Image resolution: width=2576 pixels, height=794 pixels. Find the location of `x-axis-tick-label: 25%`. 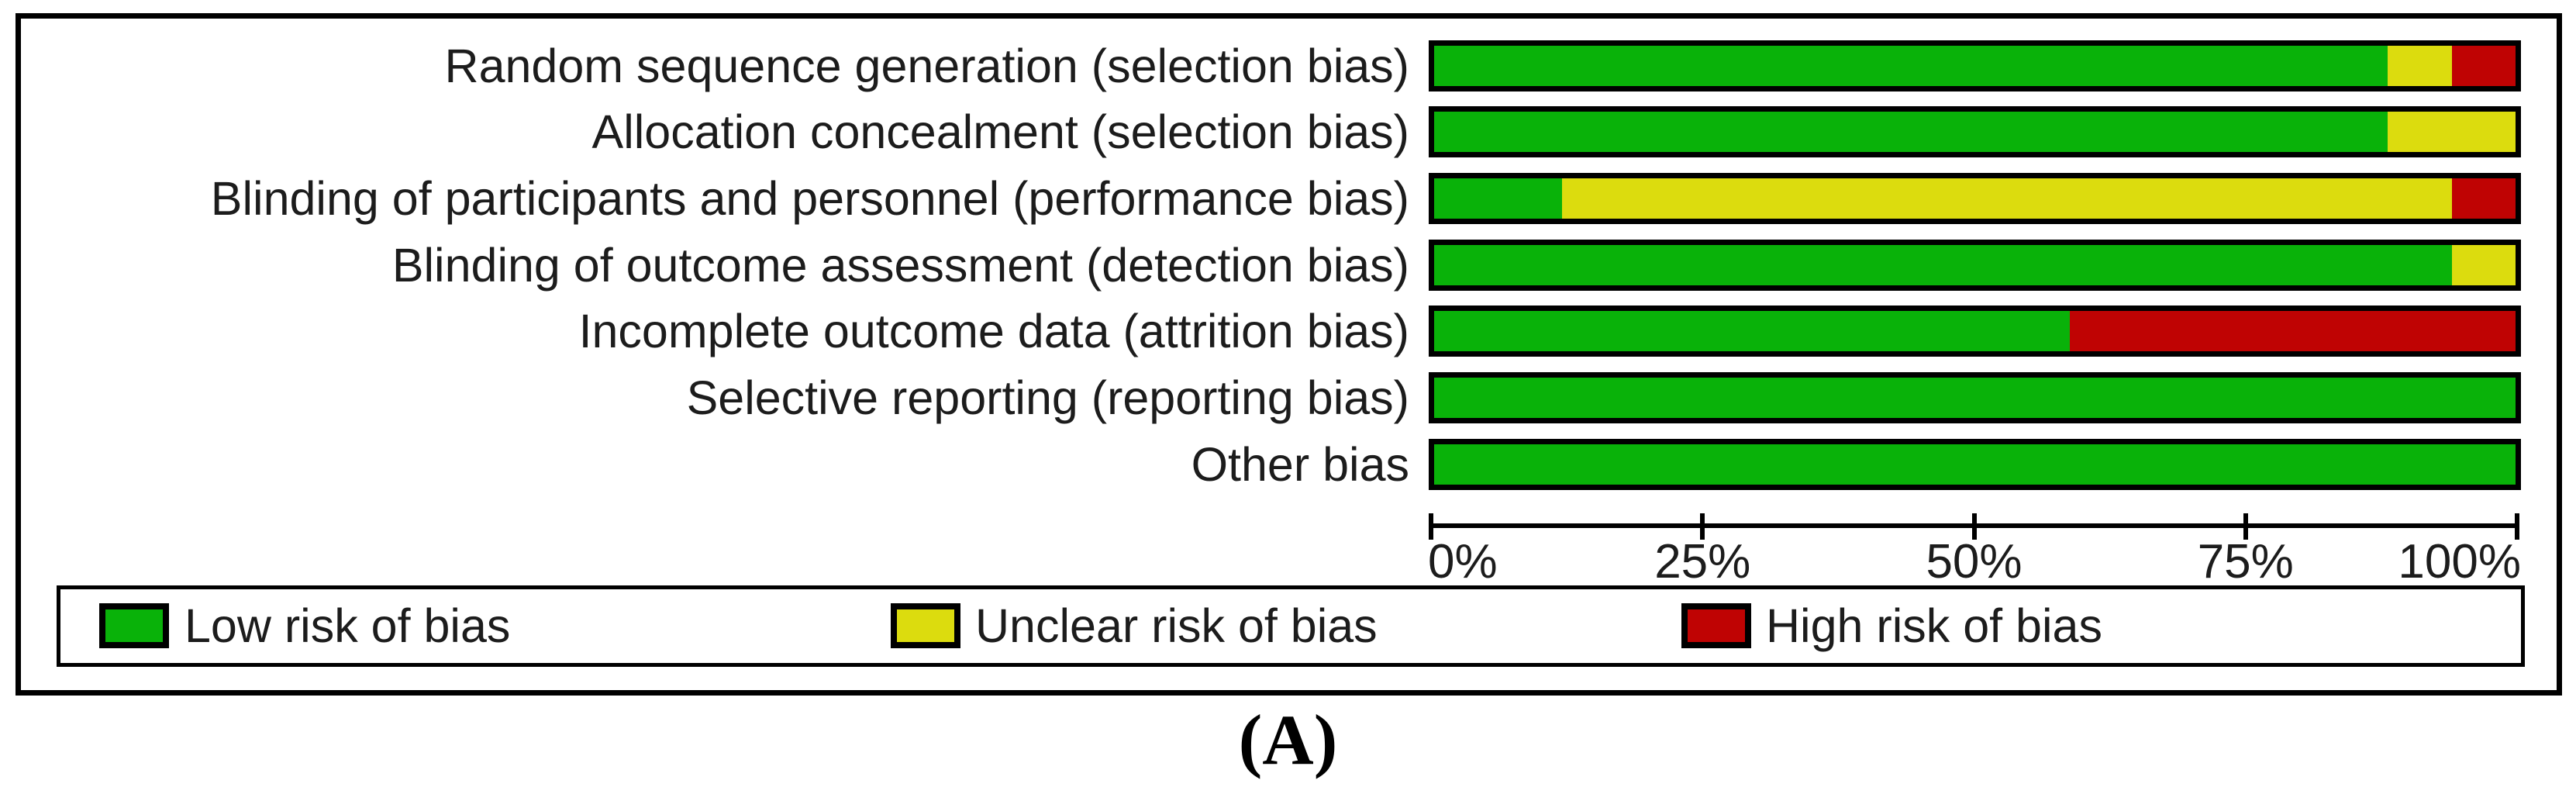

x-axis-tick-label: 25% is located at coordinates (1702, 562).